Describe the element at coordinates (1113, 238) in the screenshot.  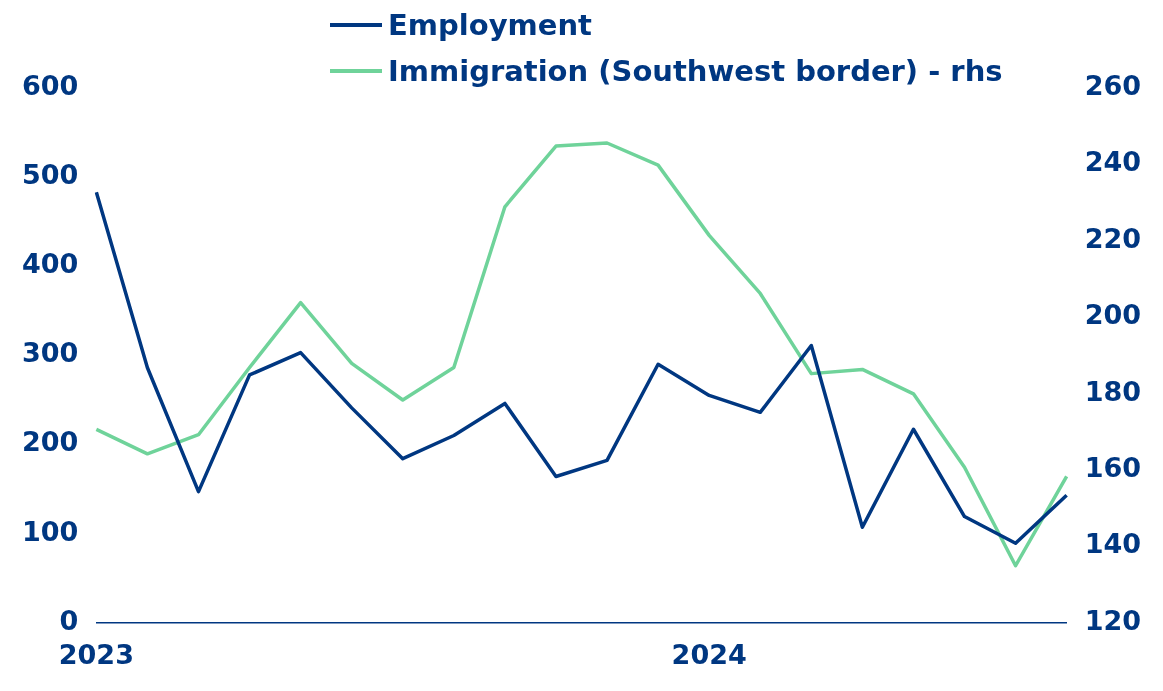
I see `y2-tick-label: 220` at that location.